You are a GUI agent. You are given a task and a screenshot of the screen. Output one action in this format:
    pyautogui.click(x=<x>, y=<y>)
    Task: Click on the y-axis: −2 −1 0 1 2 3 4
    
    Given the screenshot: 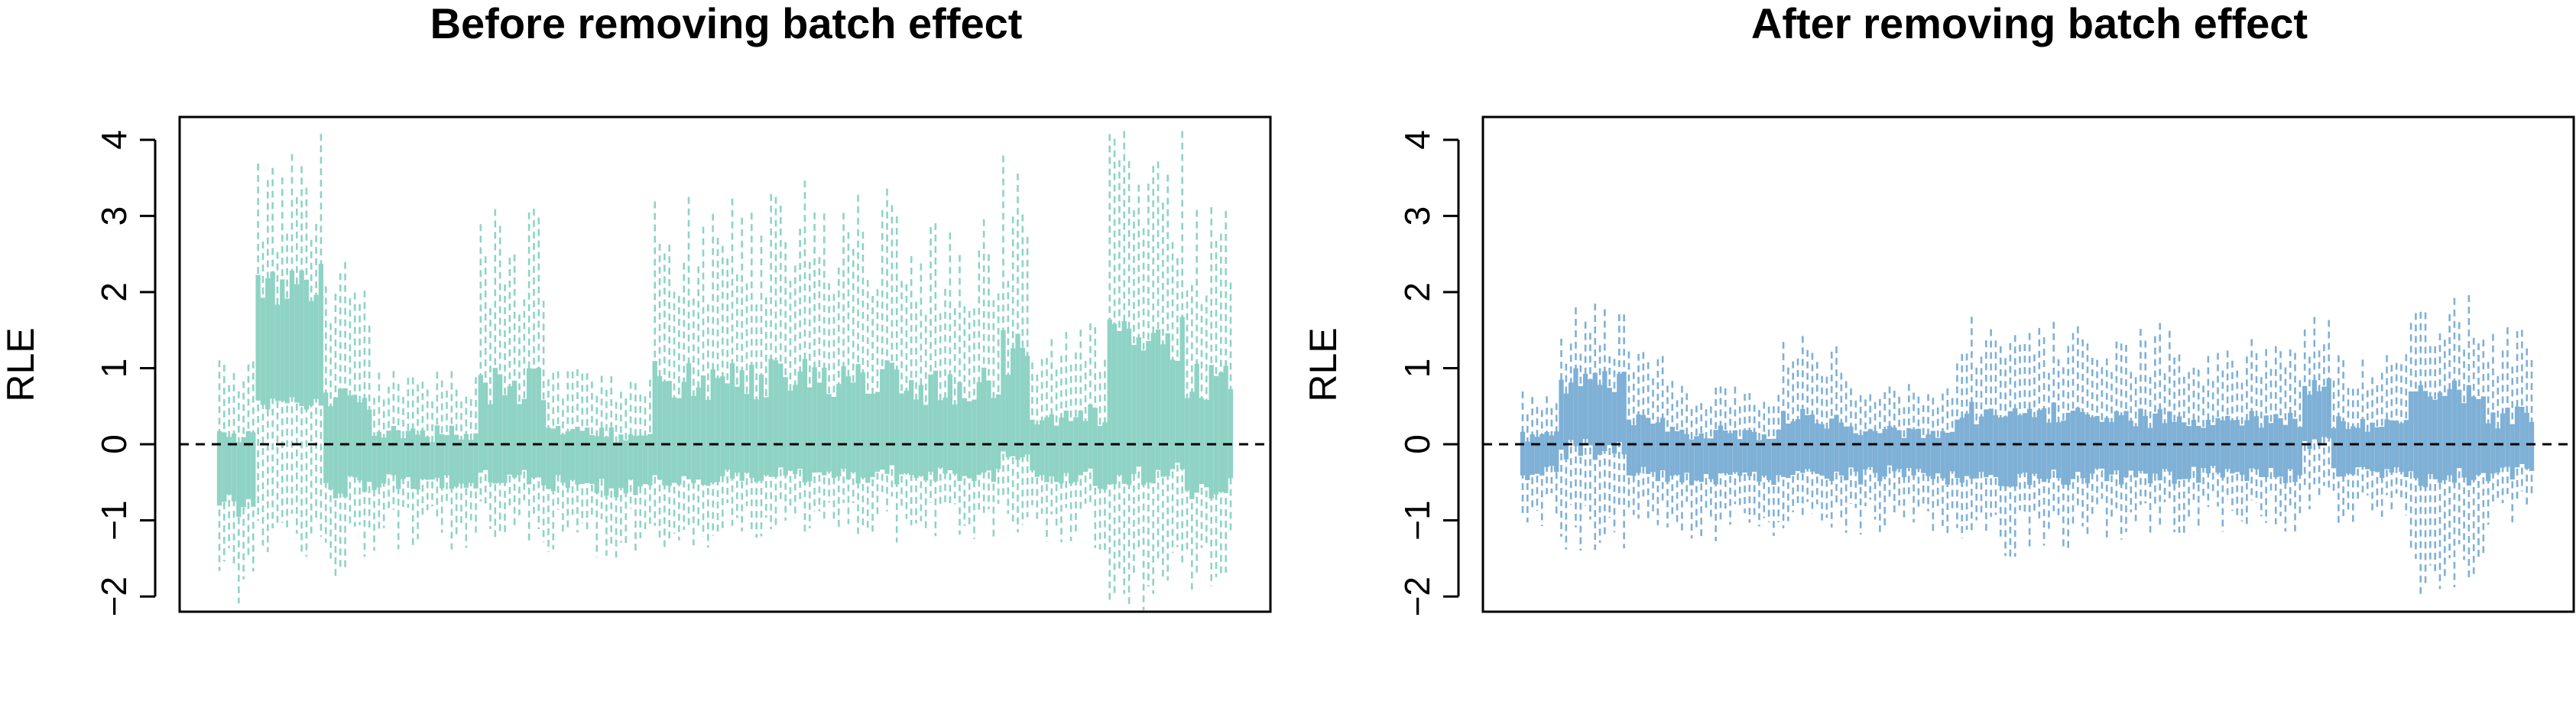 What is the action you would take?
    pyautogui.click(x=126, y=373)
    